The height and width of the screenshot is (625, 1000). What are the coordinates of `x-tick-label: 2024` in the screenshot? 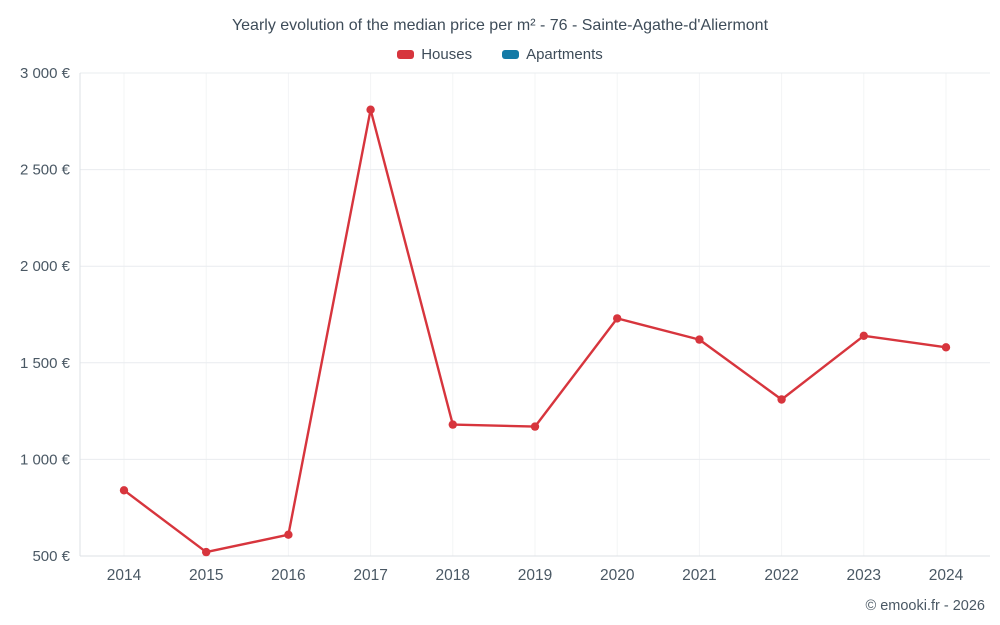 It's located at (946, 575).